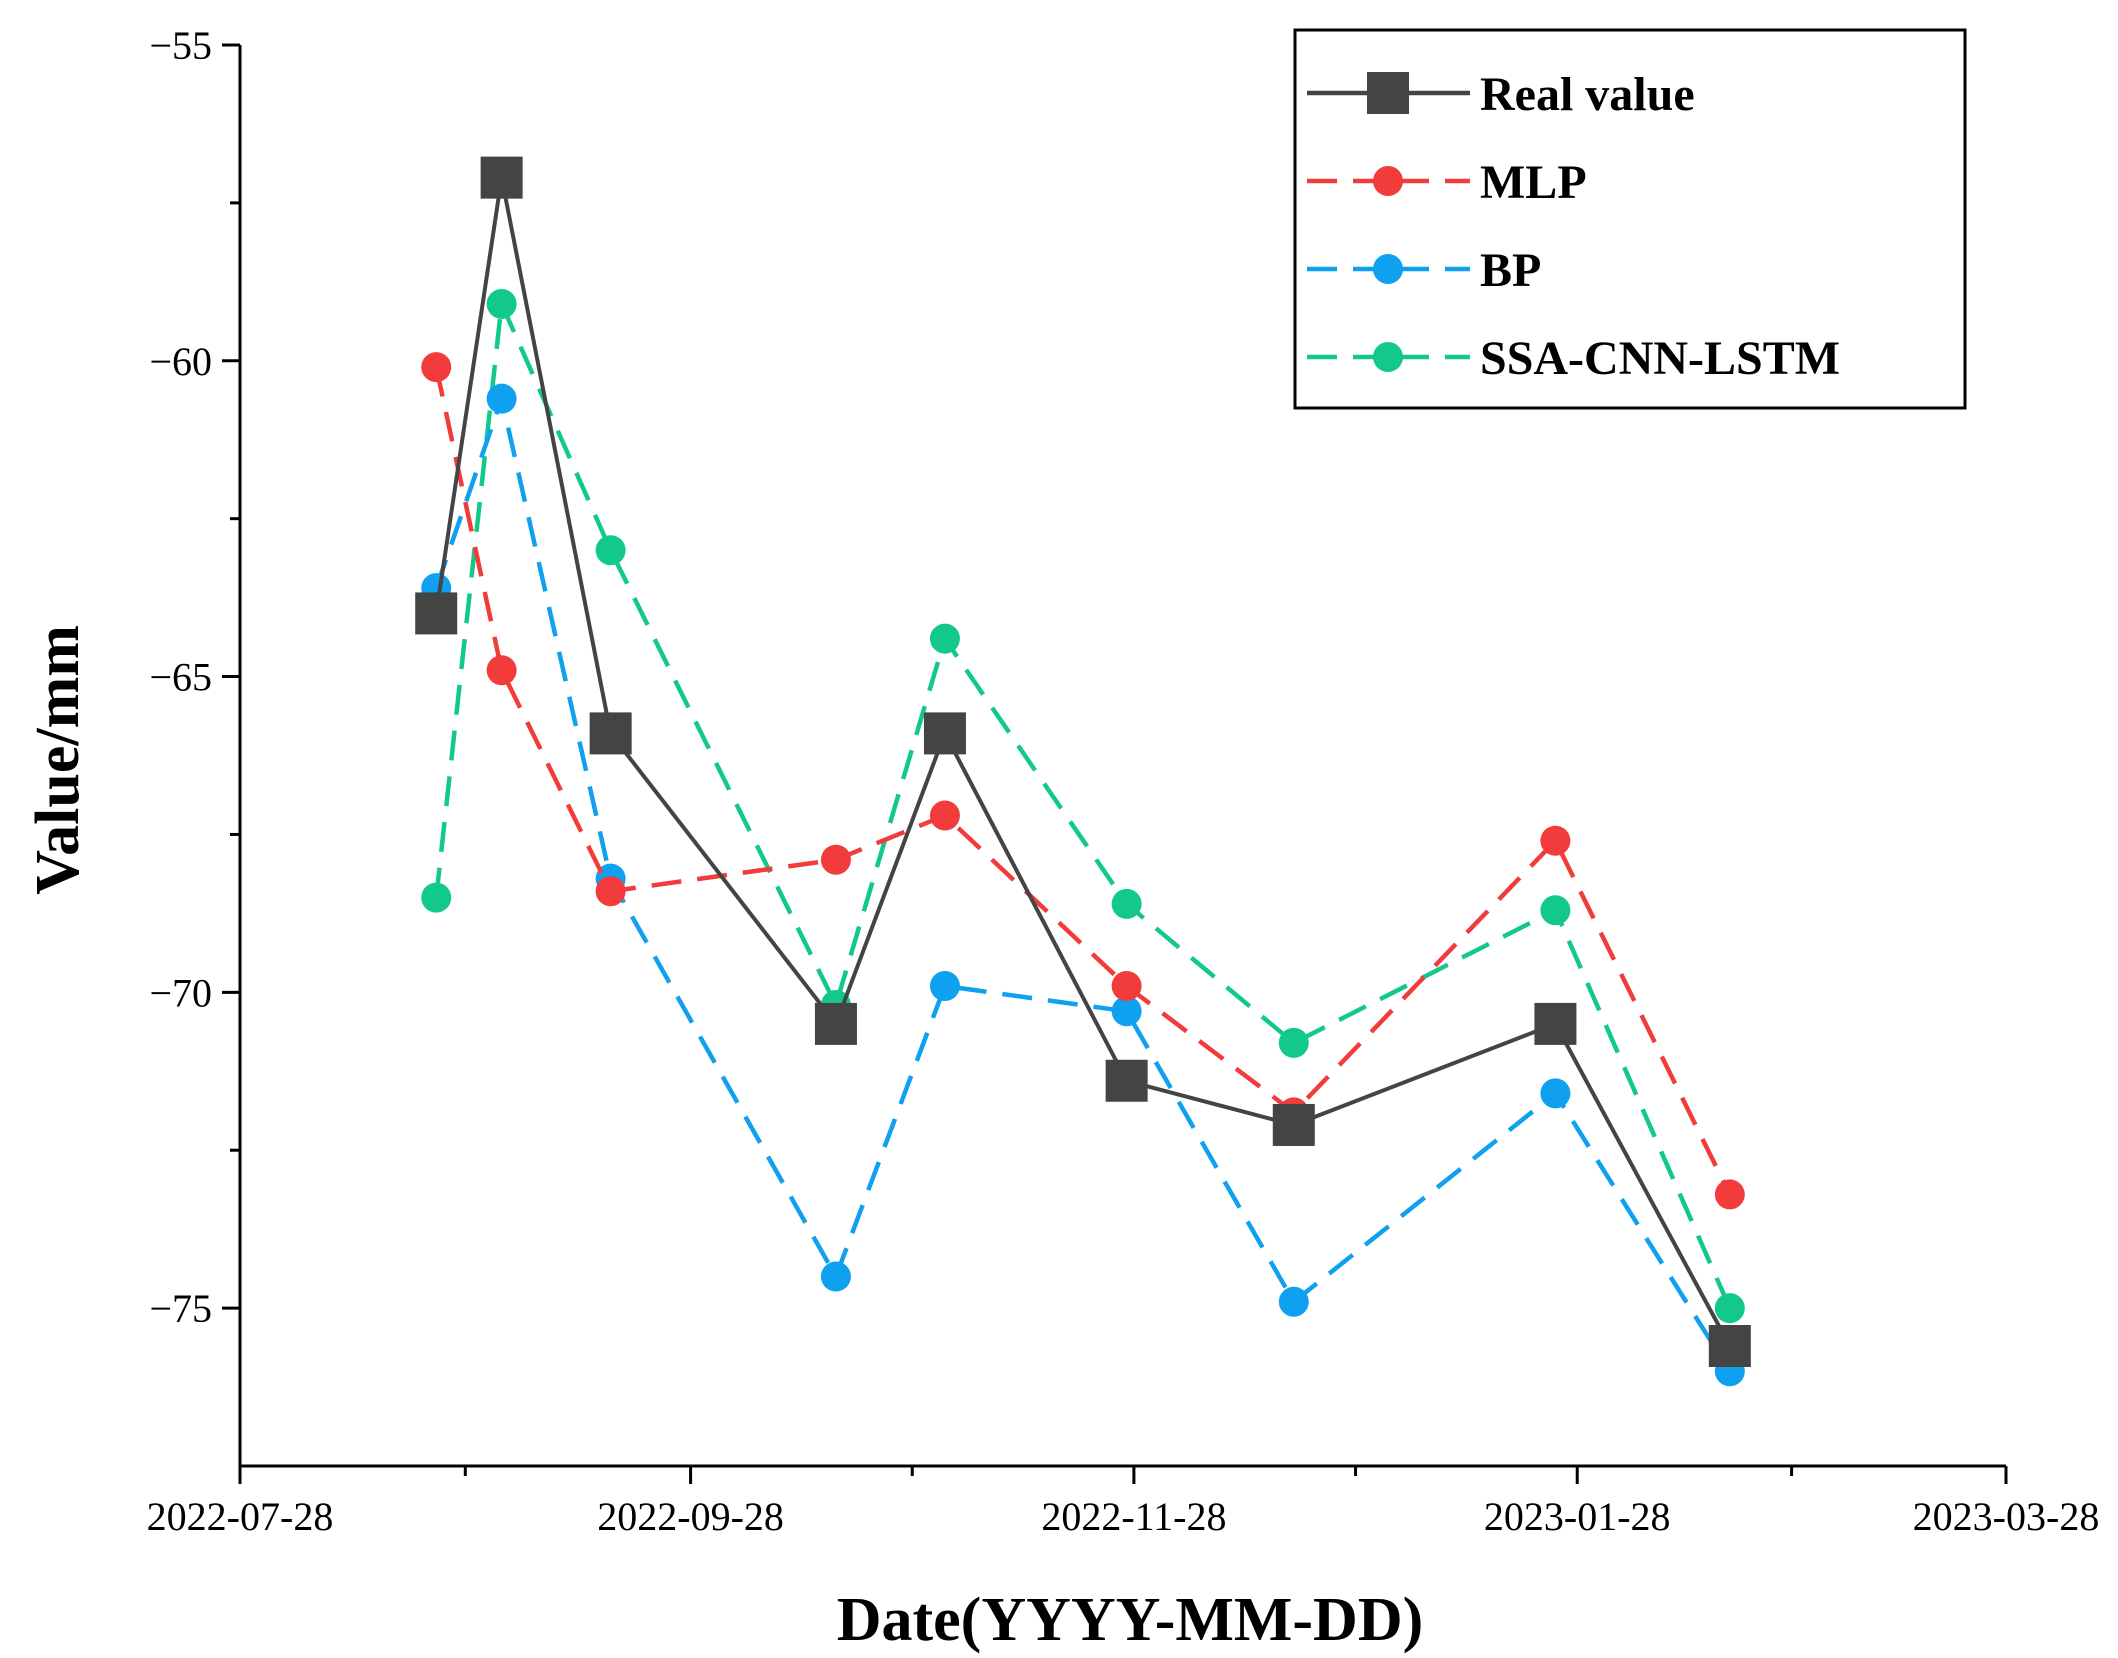 The width and height of the screenshot is (2118, 1658). Describe the element at coordinates (690, 1516) in the screenshot. I see `x-tick-label: 2022-09-28` at that location.